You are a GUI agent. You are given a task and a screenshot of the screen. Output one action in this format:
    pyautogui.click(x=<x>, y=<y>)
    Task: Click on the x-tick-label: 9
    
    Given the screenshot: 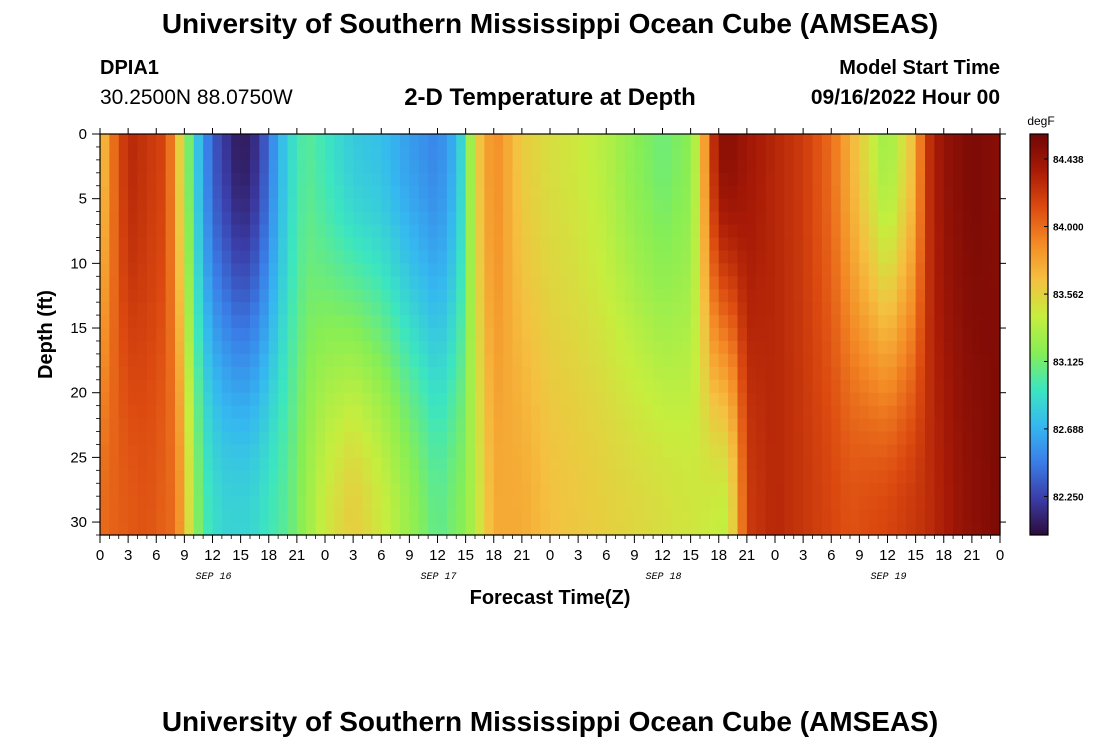 What is the action you would take?
    pyautogui.click(x=184, y=555)
    